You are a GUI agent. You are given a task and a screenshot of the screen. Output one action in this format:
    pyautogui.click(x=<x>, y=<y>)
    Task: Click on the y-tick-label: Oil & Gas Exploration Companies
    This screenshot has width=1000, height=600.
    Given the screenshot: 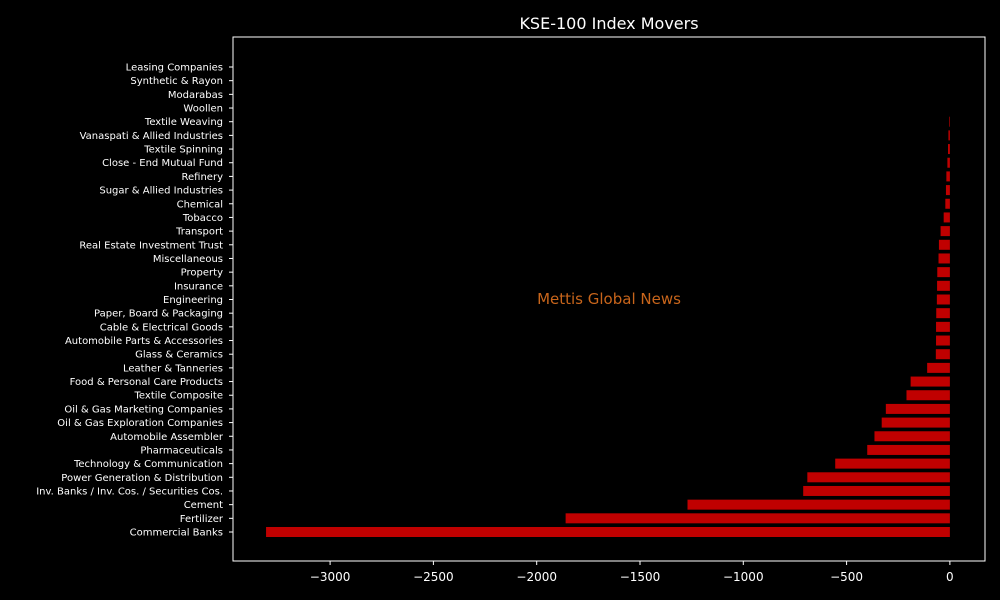 What is the action you would take?
    pyautogui.click(x=140, y=423)
    